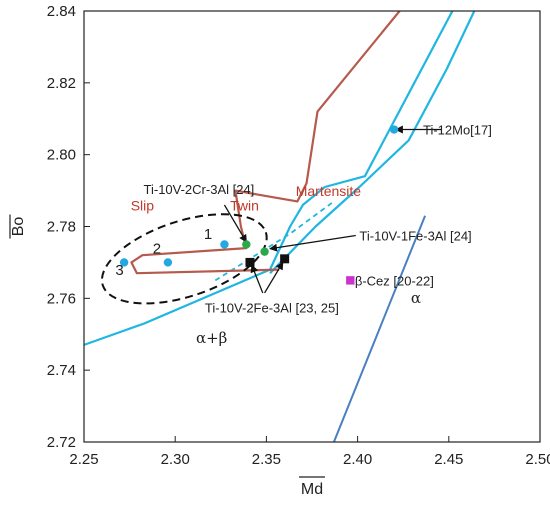 Image resolution: width=550 pixels, height=509 pixels. What do you see at coordinates (274, 277) in the screenshot?
I see `arrow-ti10v2fe-b` at bounding box center [274, 277].